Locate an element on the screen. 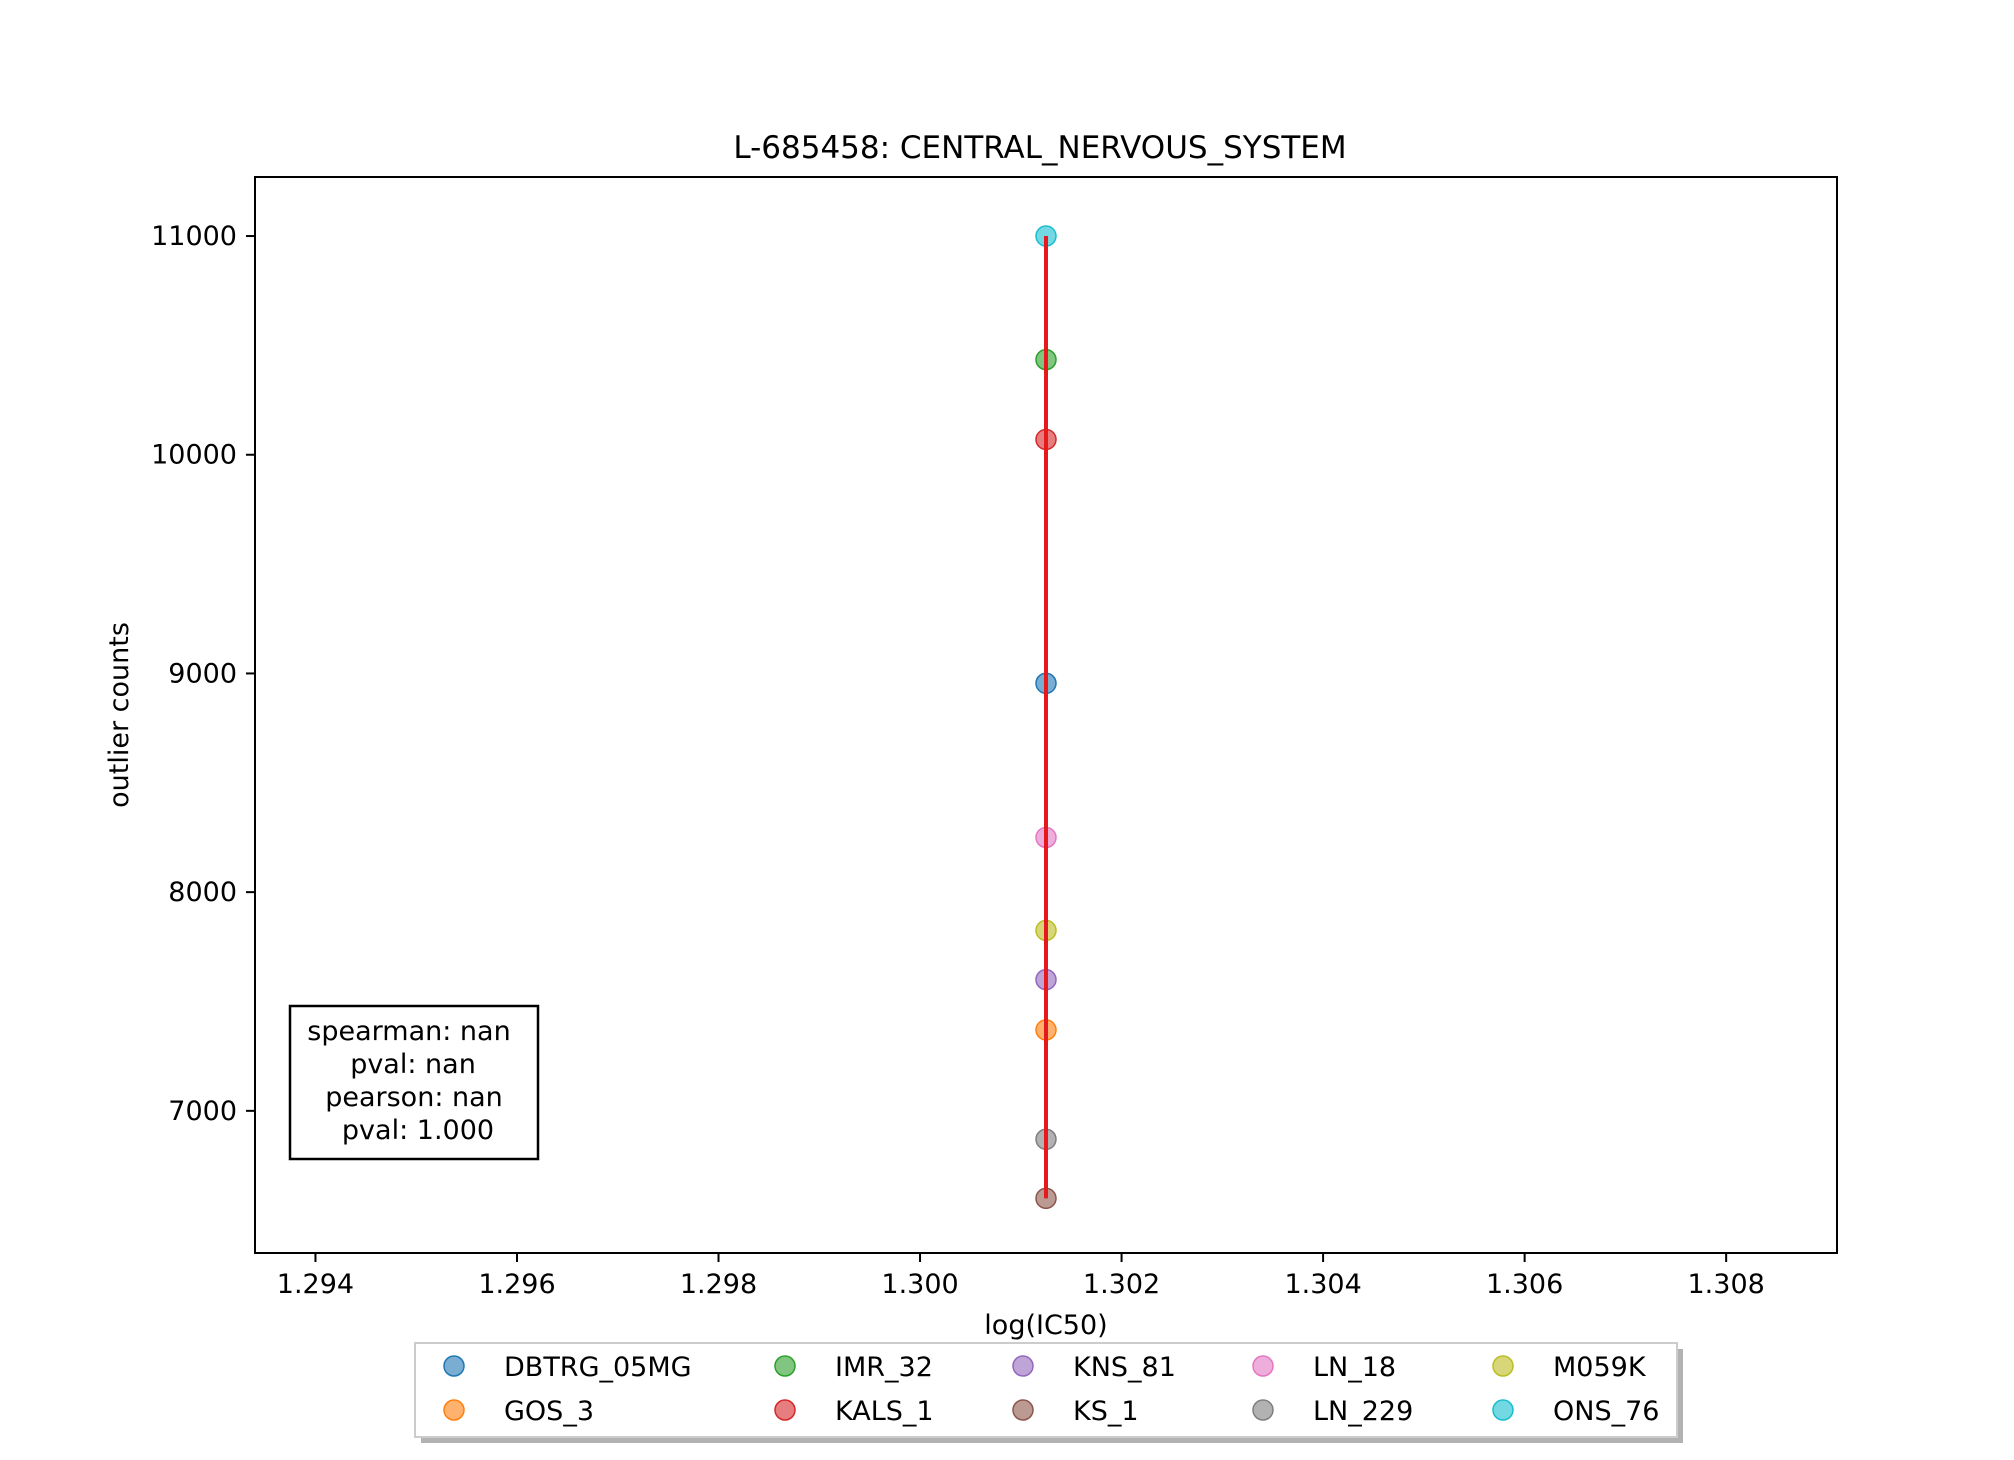  chart-title: L-685458: CENTRAL_NERVOUS_SYSTEM is located at coordinates (1039, 148).